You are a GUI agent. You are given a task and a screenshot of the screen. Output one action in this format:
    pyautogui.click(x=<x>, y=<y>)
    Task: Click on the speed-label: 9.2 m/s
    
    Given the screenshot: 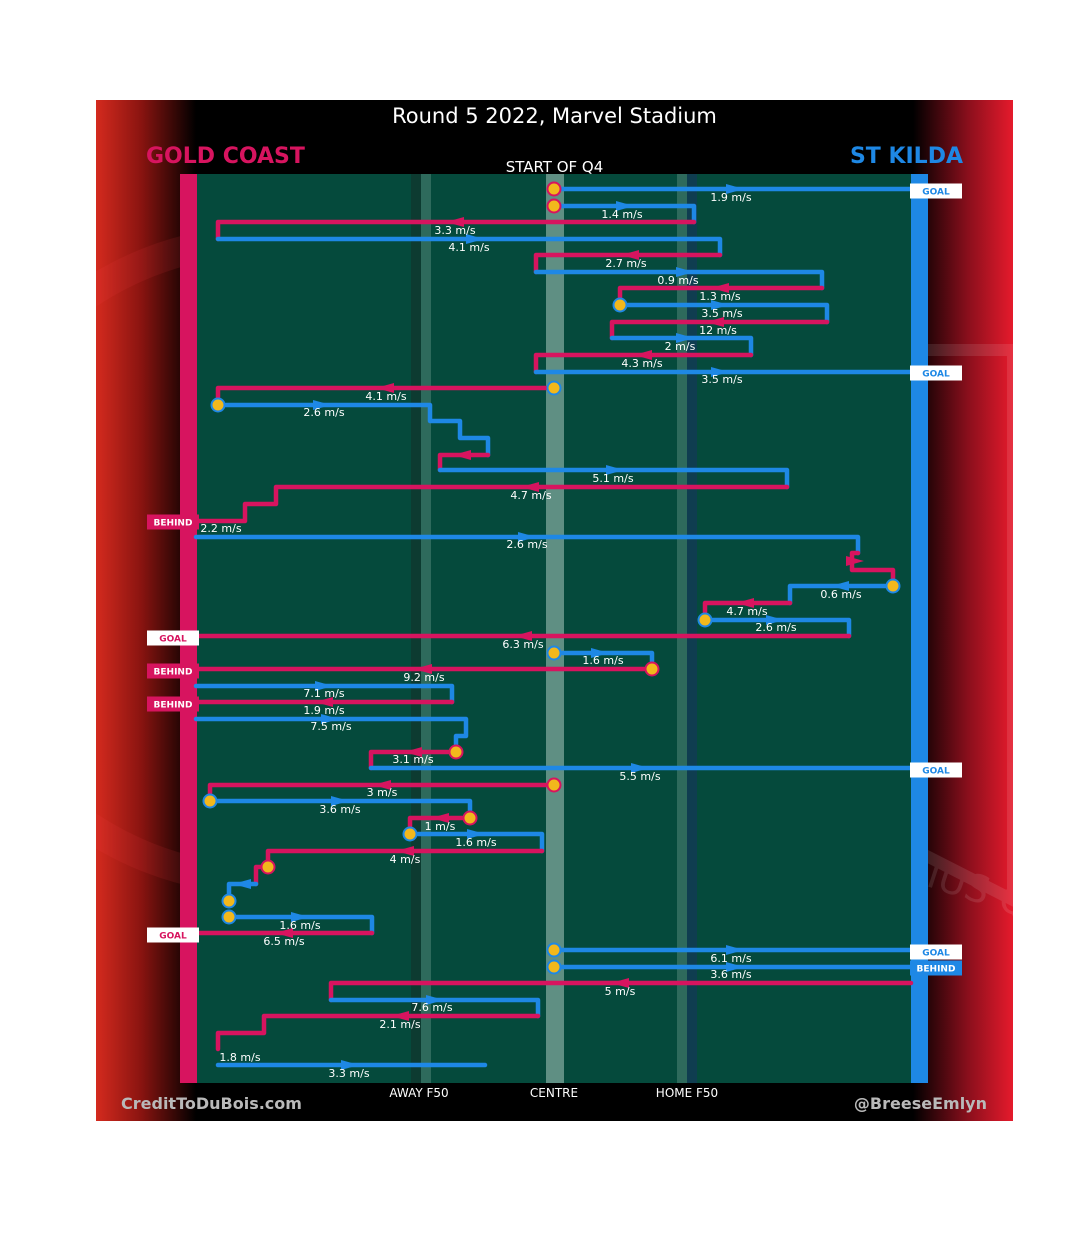 What is the action you would take?
    pyautogui.click(x=423, y=677)
    